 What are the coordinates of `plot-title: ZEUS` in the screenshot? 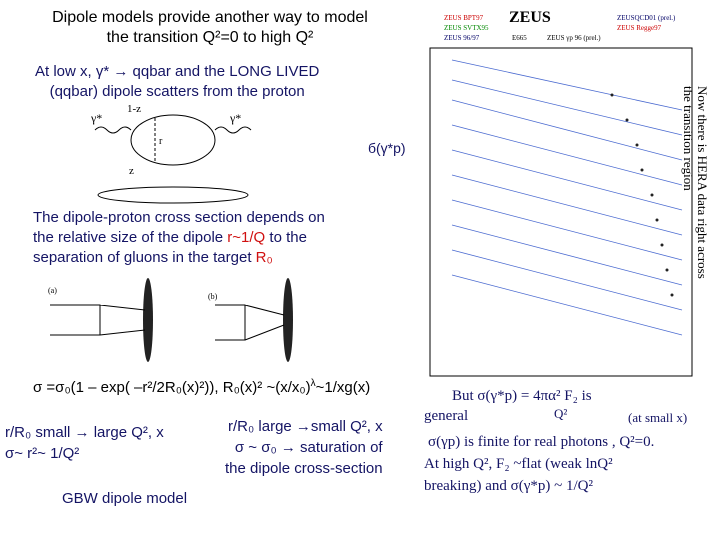 It's located at (530, 17).